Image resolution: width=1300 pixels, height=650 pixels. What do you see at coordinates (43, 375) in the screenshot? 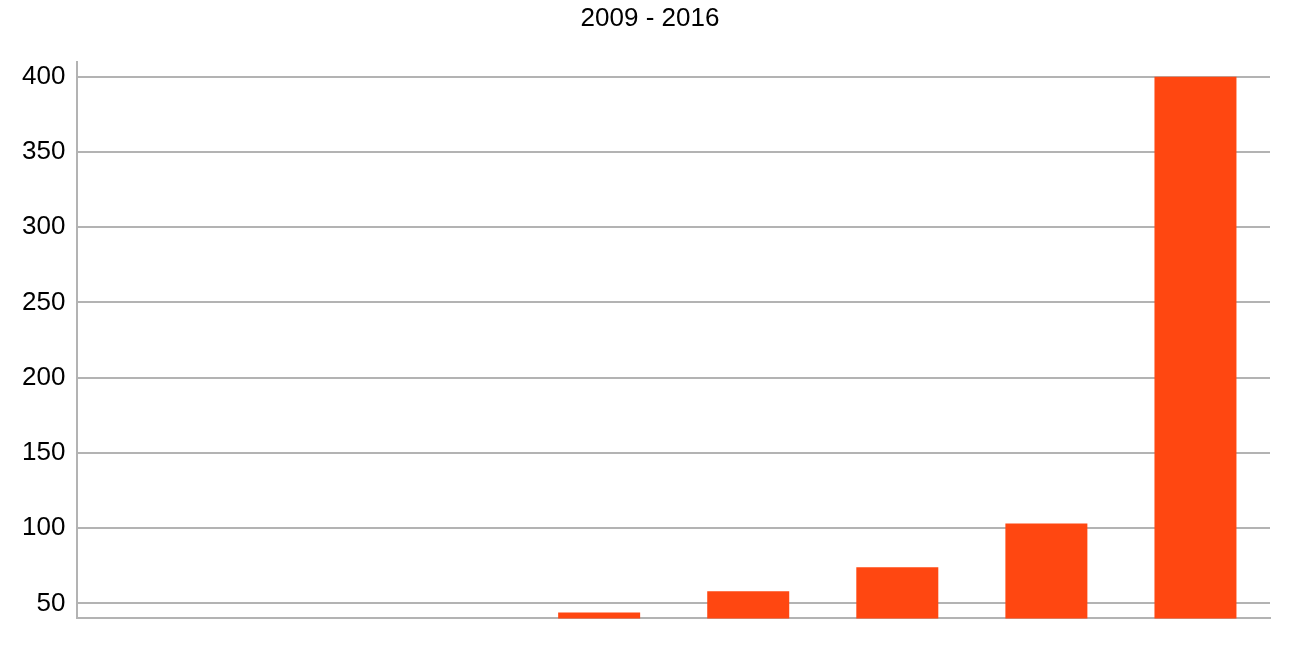
I see `y-tick-label: 200` at bounding box center [43, 375].